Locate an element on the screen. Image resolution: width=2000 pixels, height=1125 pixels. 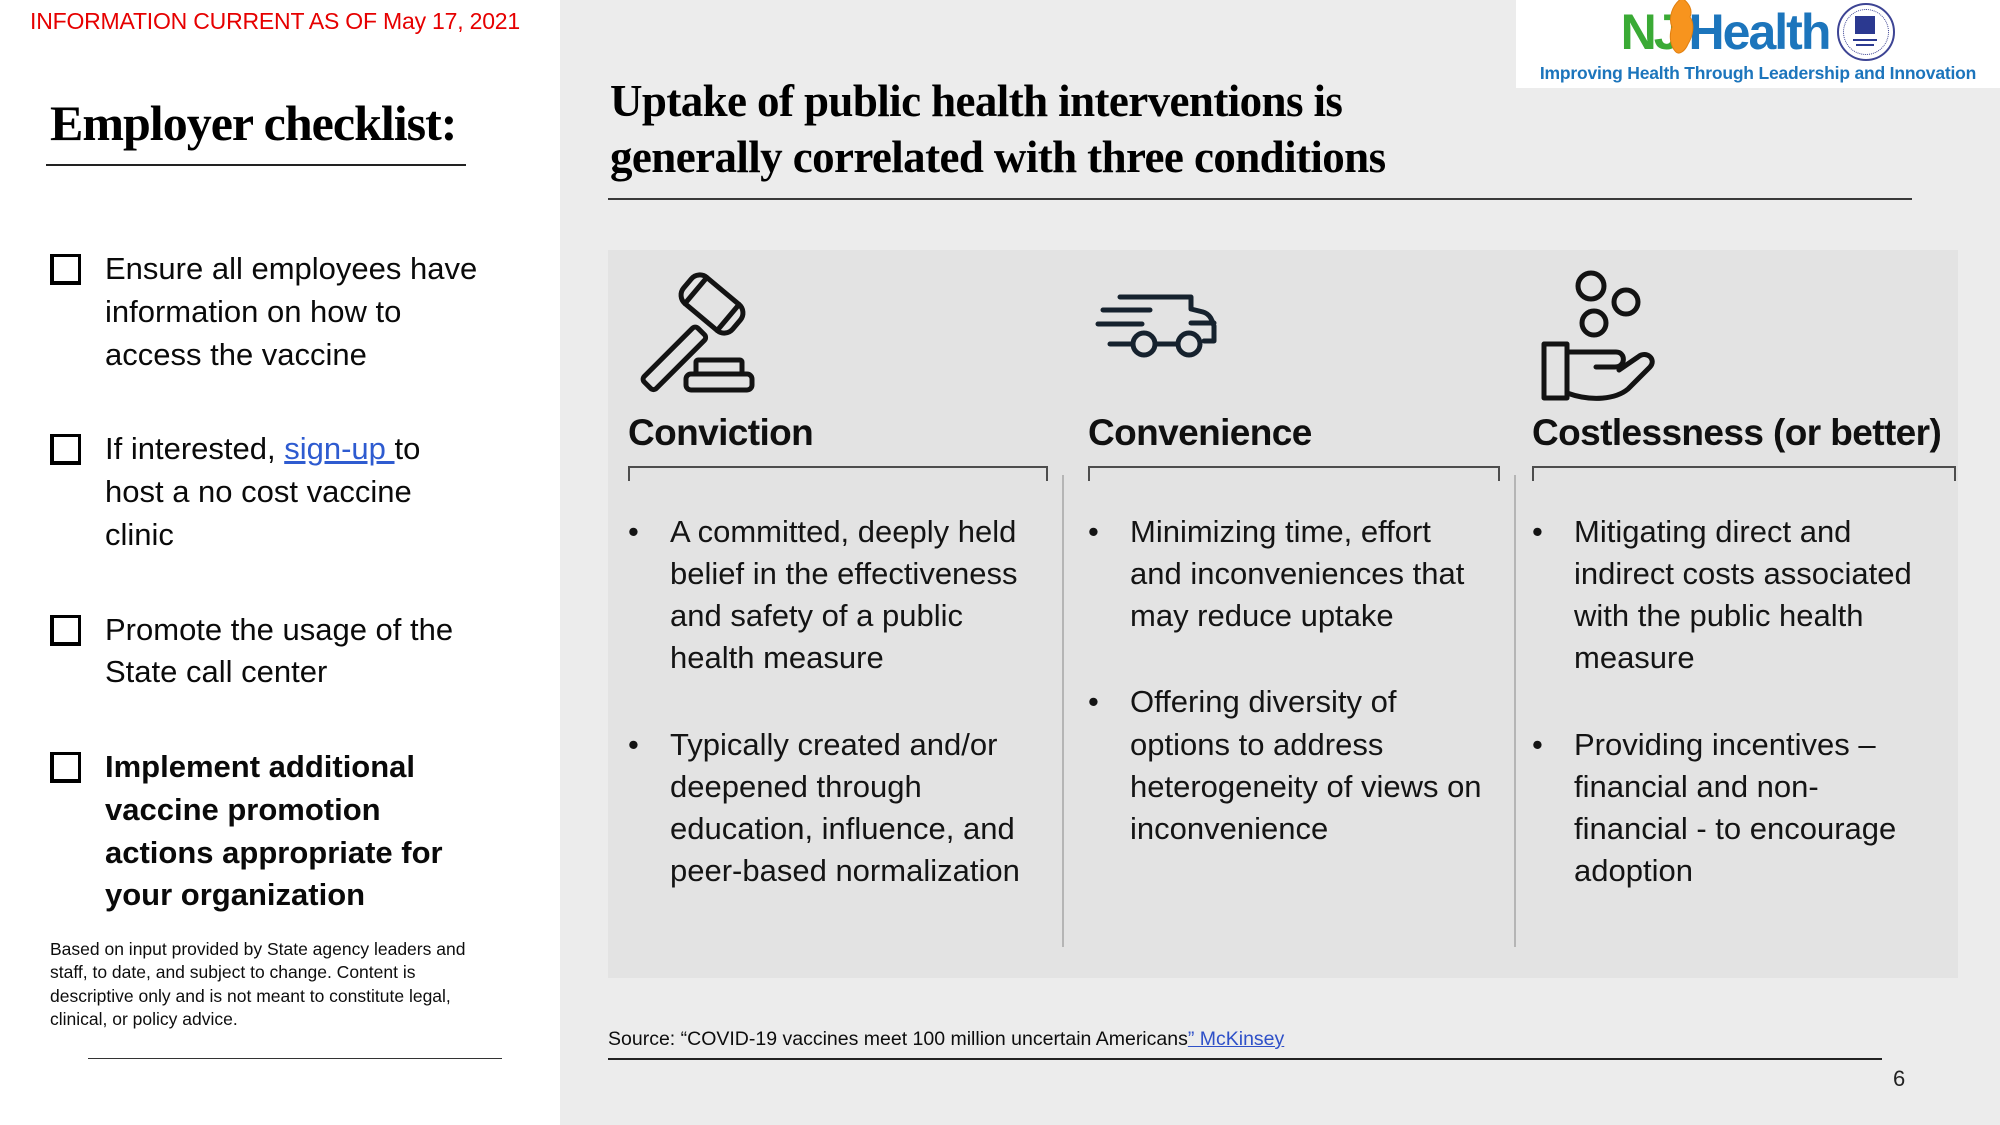
mckinsey-link: ” McKinsey is located at coordinates (1236, 1039).